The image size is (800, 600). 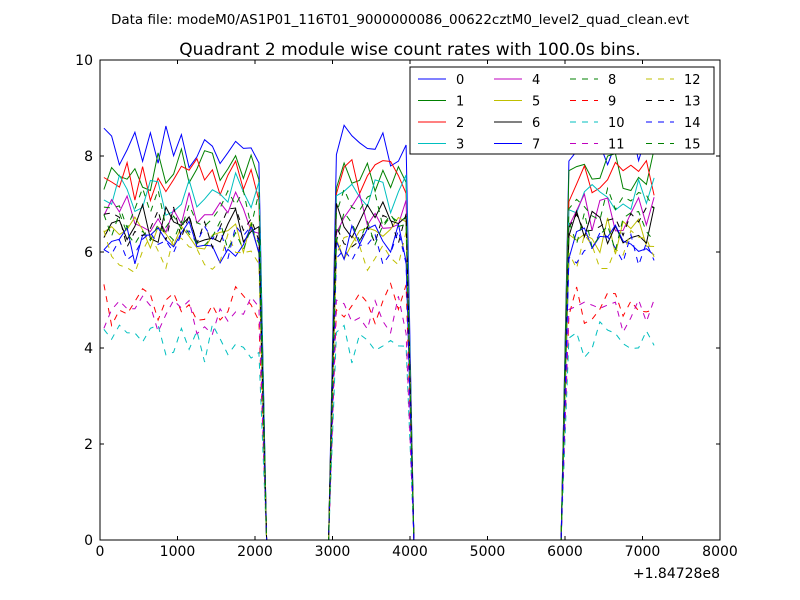 What do you see at coordinates (88, 349) in the screenshot?
I see `y-tick-label: 4` at bounding box center [88, 349].